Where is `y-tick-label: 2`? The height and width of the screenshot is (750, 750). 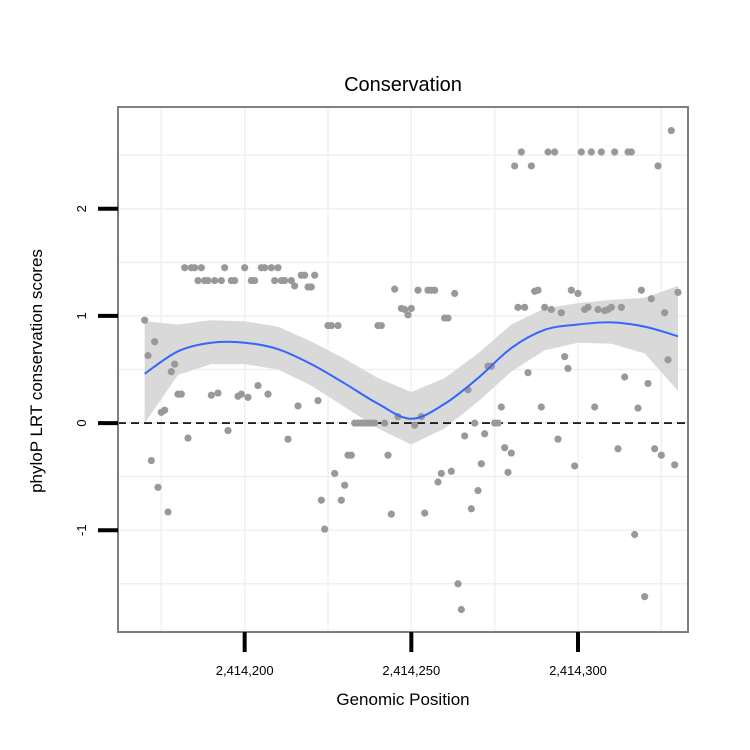 y-tick-label: 2 is located at coordinates (81, 208).